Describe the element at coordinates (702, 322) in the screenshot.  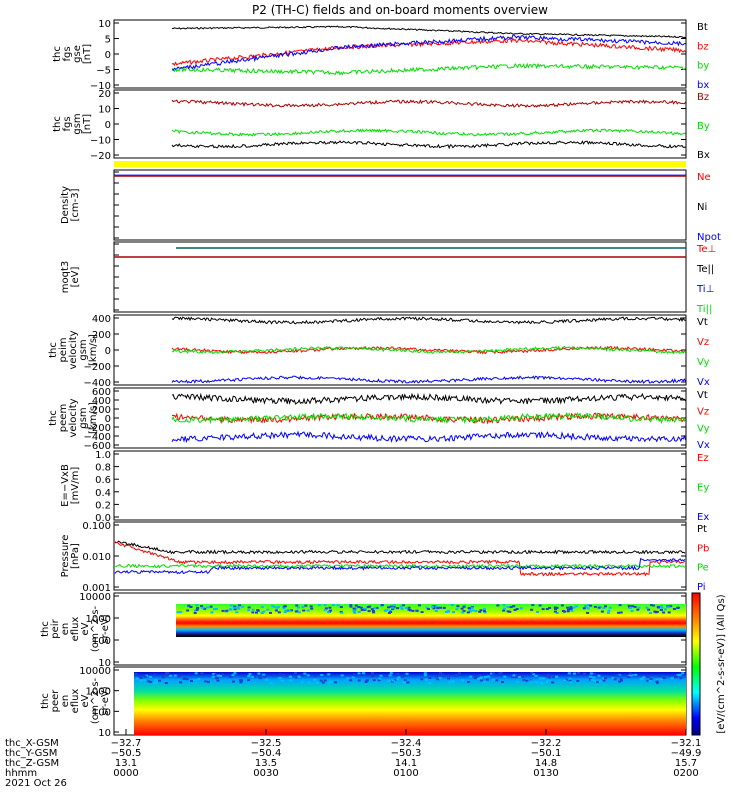
I see `legend-vt: Vt` at that location.